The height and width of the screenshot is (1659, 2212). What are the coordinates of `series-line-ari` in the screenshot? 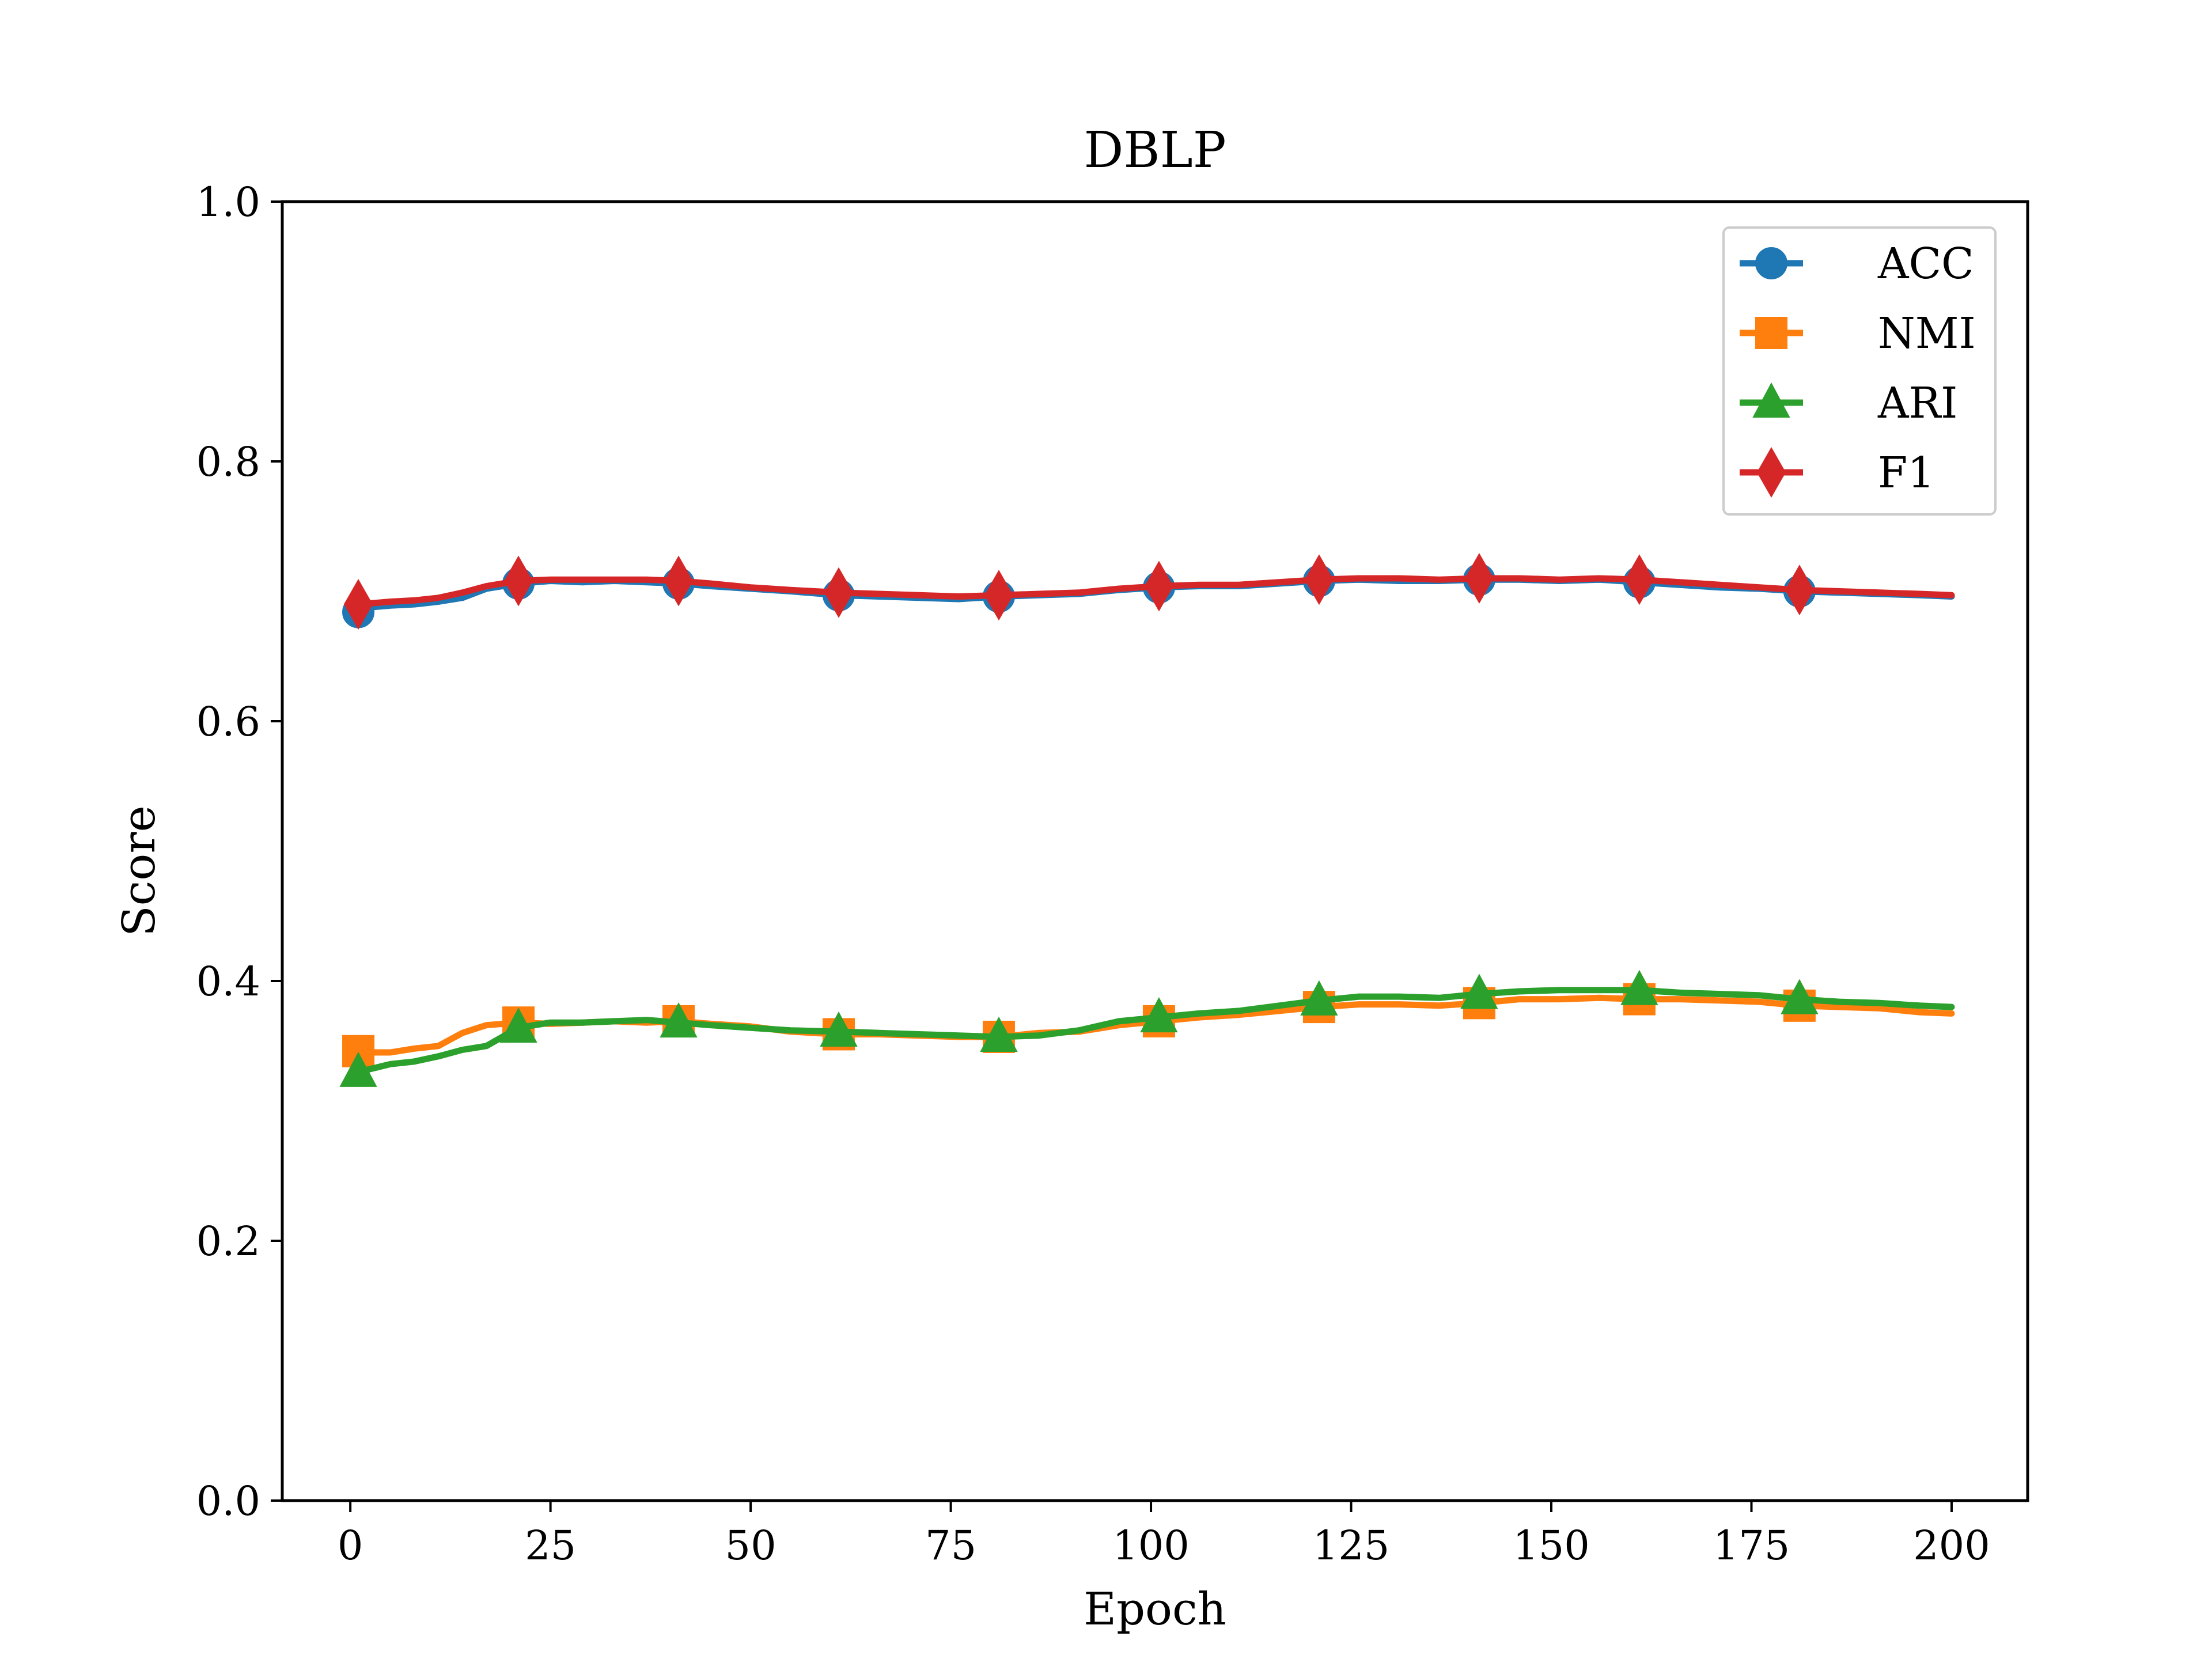 It's located at (1155, 1031).